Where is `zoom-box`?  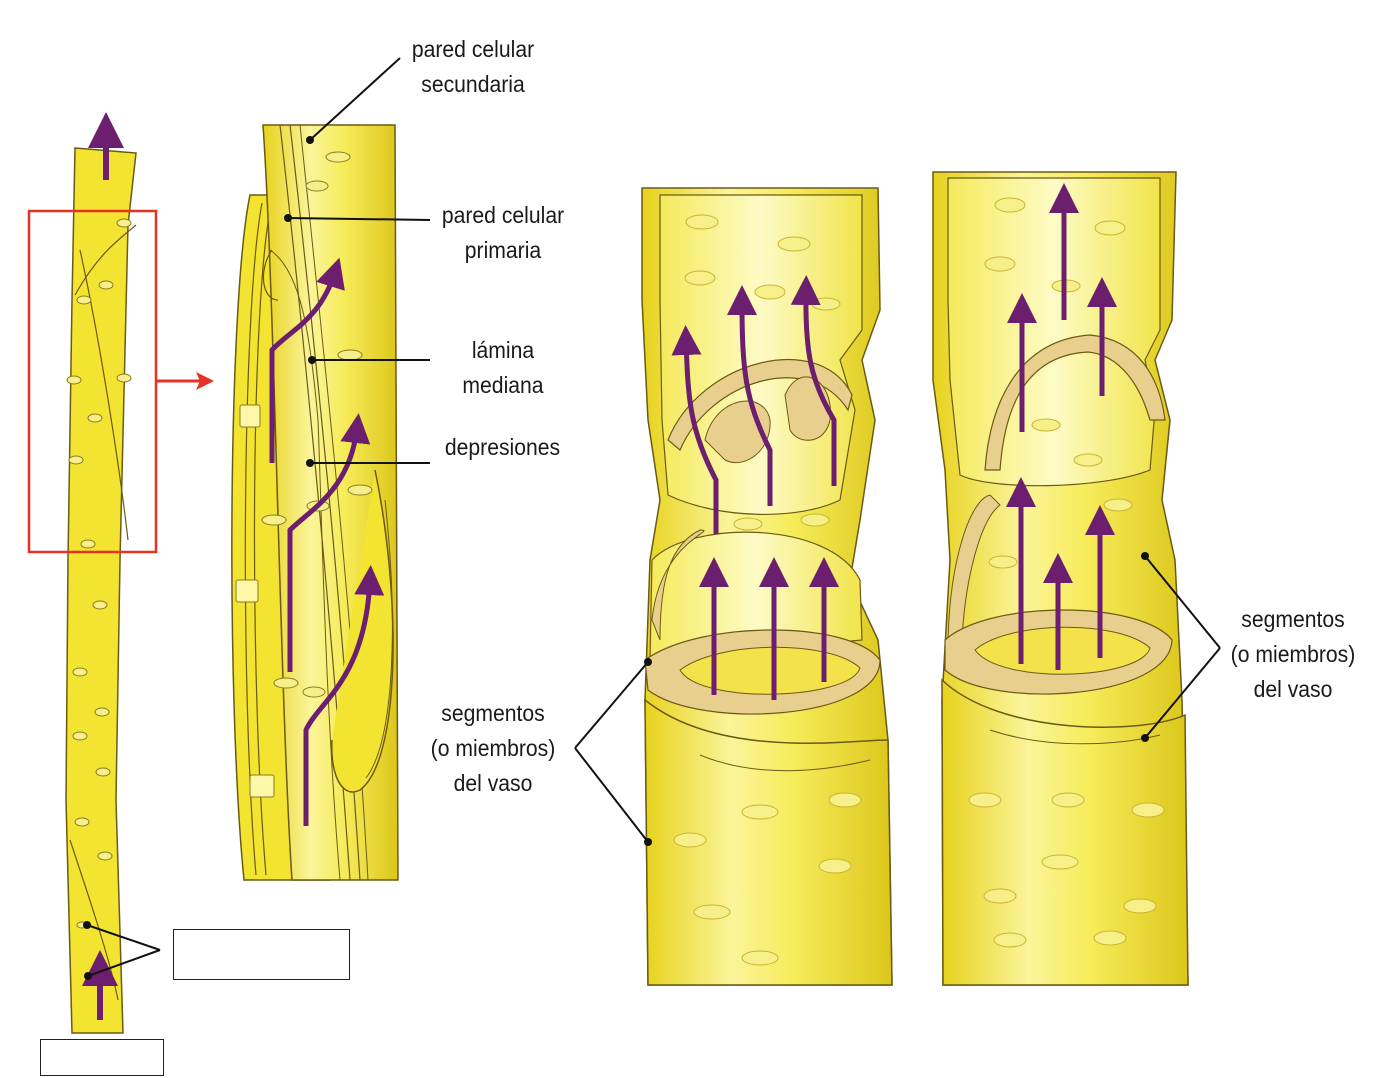 zoom-box is located at coordinates (92, 381).